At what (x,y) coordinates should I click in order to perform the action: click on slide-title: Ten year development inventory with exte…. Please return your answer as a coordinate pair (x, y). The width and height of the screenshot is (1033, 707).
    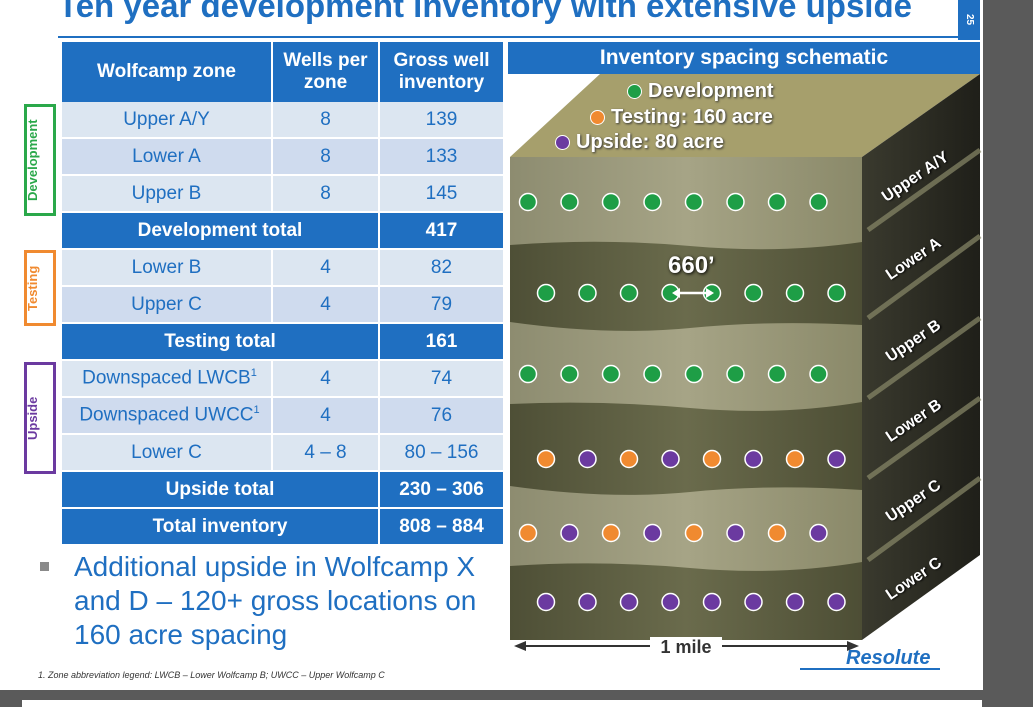
    Looking at the image, I should click on (485, 12).